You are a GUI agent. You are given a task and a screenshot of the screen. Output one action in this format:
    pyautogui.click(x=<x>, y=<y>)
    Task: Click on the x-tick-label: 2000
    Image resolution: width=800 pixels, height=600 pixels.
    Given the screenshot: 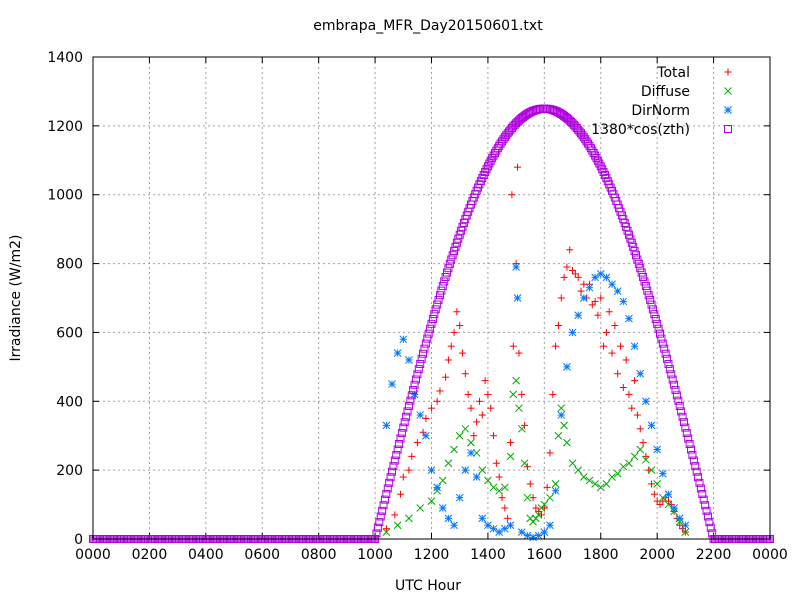 What is the action you would take?
    pyautogui.click(x=657, y=555)
    